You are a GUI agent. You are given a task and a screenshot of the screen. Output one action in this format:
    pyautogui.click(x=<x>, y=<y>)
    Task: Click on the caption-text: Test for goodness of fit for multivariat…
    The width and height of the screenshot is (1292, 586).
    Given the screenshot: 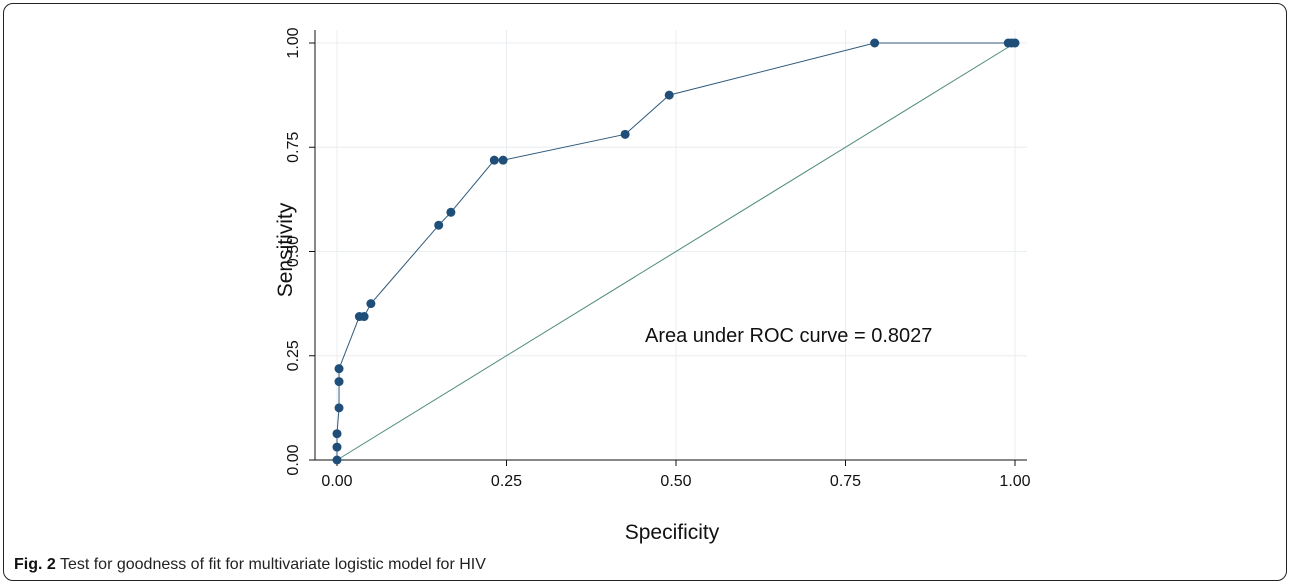 What is the action you would take?
    pyautogui.click(x=270, y=564)
    